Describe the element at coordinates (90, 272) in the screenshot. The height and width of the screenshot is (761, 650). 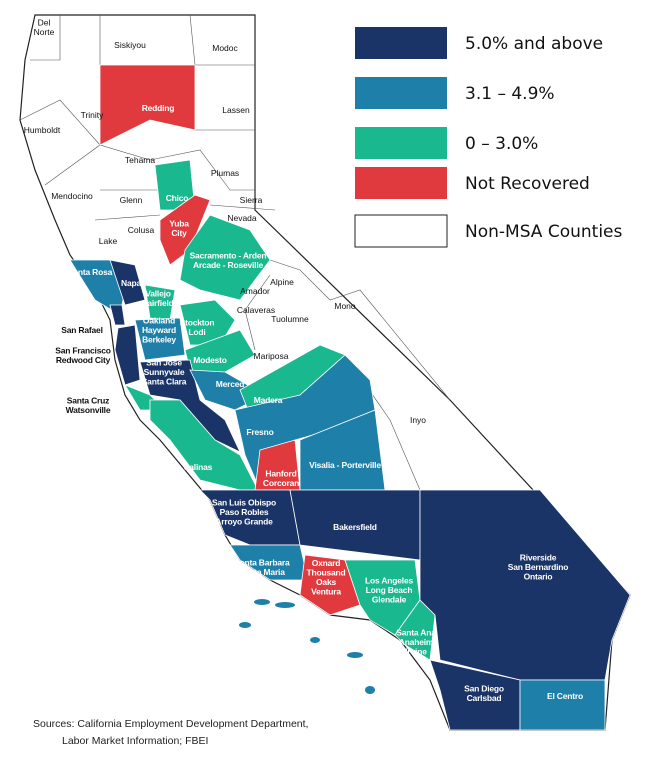
I see `msa-label: Santa Rosa` at that location.